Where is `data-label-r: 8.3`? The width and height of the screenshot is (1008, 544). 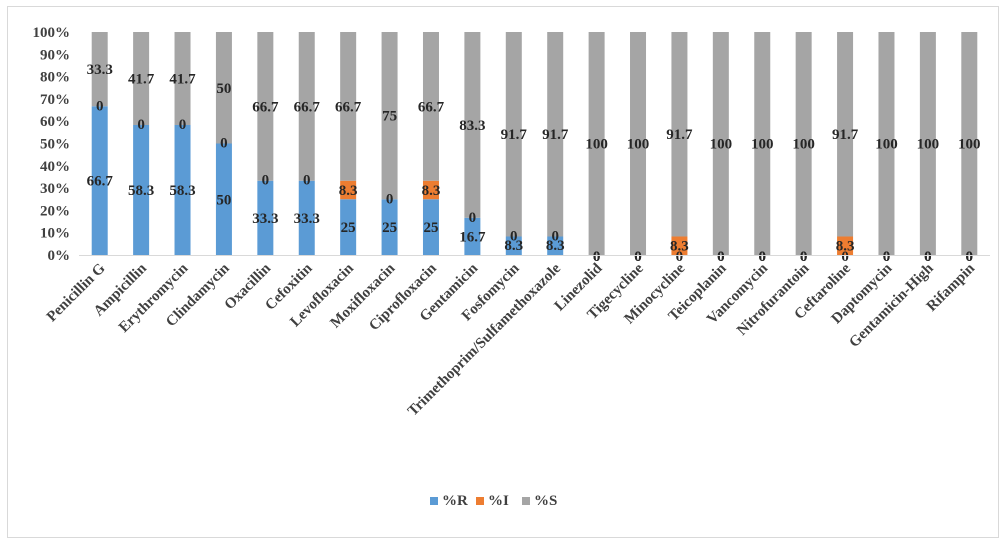
data-label-r: 8.3 is located at coordinates (555, 246).